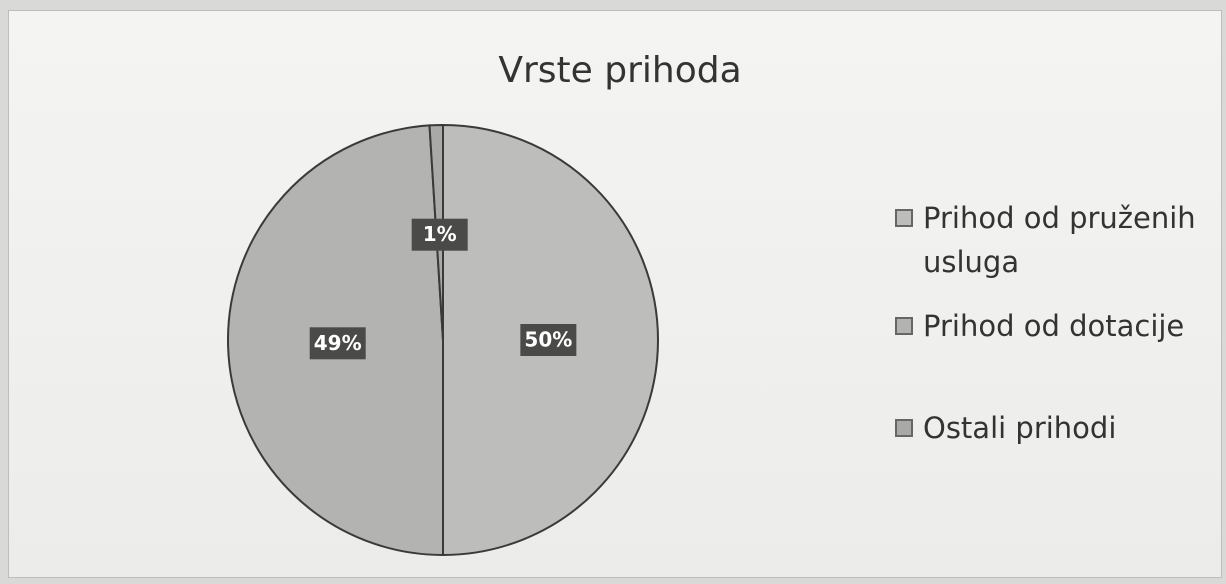 This screenshot has width=1226, height=584. I want to click on data-label: 50%, so click(548, 340).